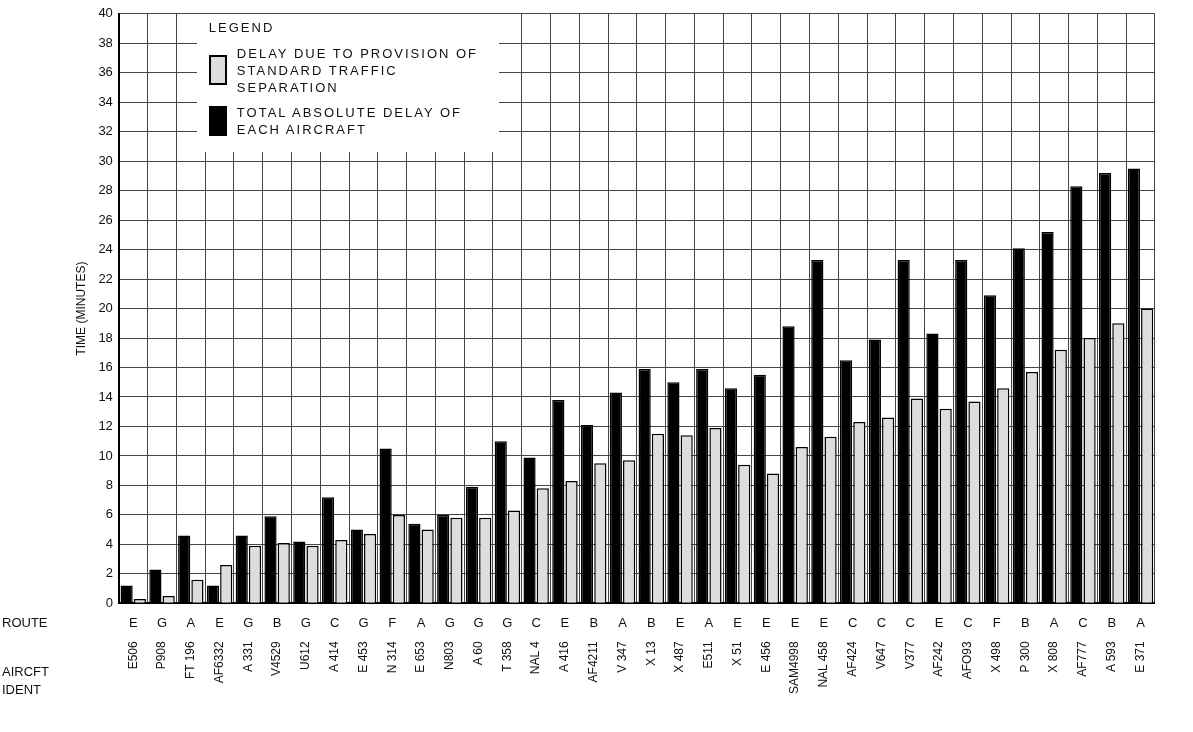 The image size is (1193, 732). What do you see at coordinates (420, 656) in the screenshot?
I see `x-tick-label: E 653` at bounding box center [420, 656].